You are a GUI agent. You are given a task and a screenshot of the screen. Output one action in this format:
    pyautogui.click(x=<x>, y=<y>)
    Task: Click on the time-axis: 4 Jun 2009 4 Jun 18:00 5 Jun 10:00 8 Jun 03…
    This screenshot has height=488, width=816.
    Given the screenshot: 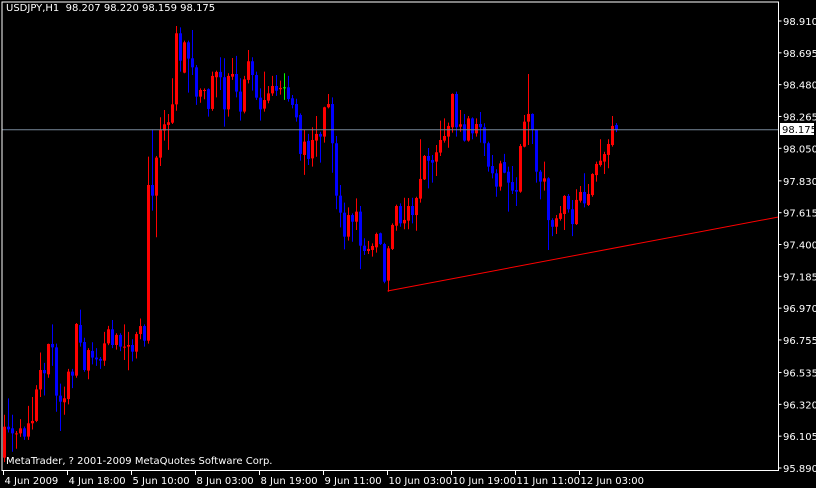 What is the action you would take?
    pyautogui.click(x=324, y=479)
    